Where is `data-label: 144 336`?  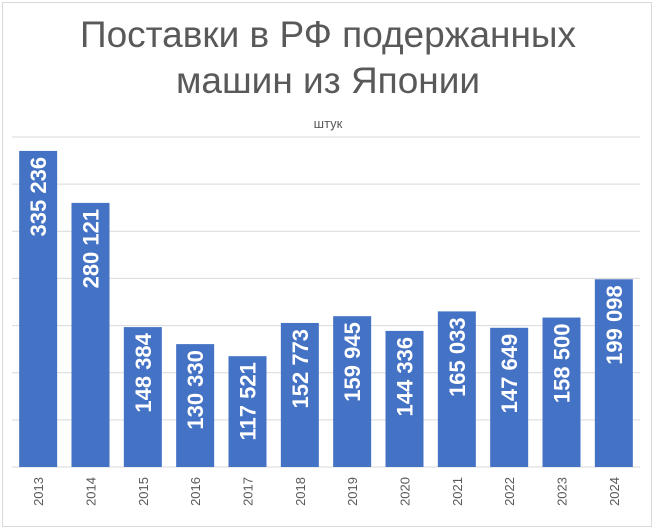 data-label: 144 336 is located at coordinates (405, 377).